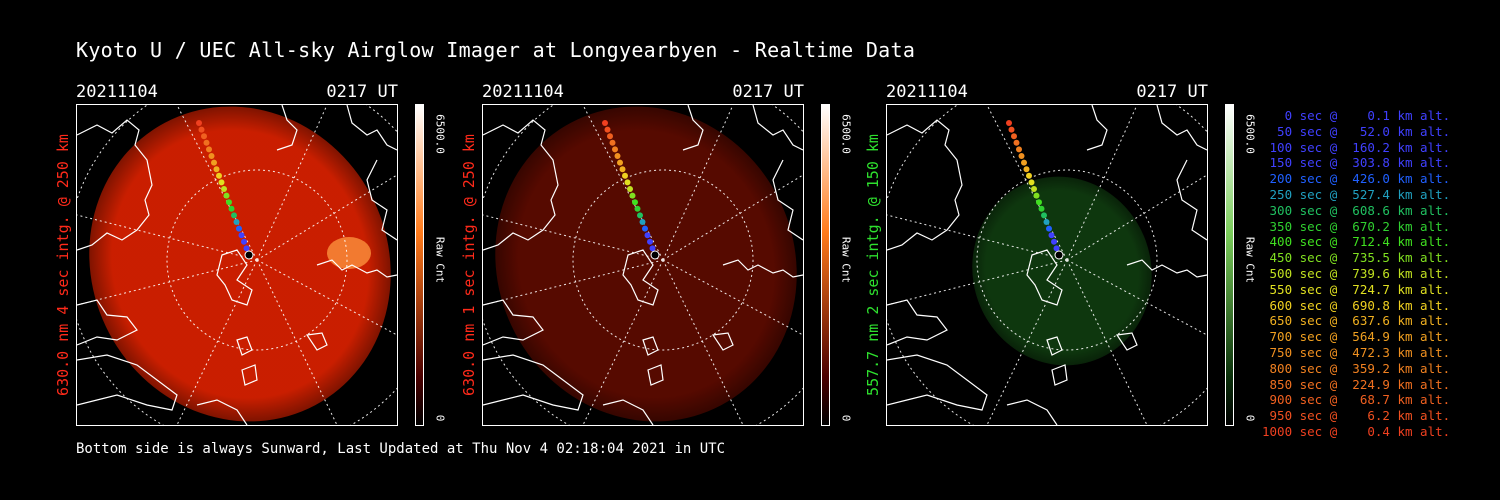 The width and height of the screenshot is (1500, 500). Describe the element at coordinates (1356, 194) in the screenshot. I see `legend-entry: 250 sec @ 527.4 km alt.` at that location.